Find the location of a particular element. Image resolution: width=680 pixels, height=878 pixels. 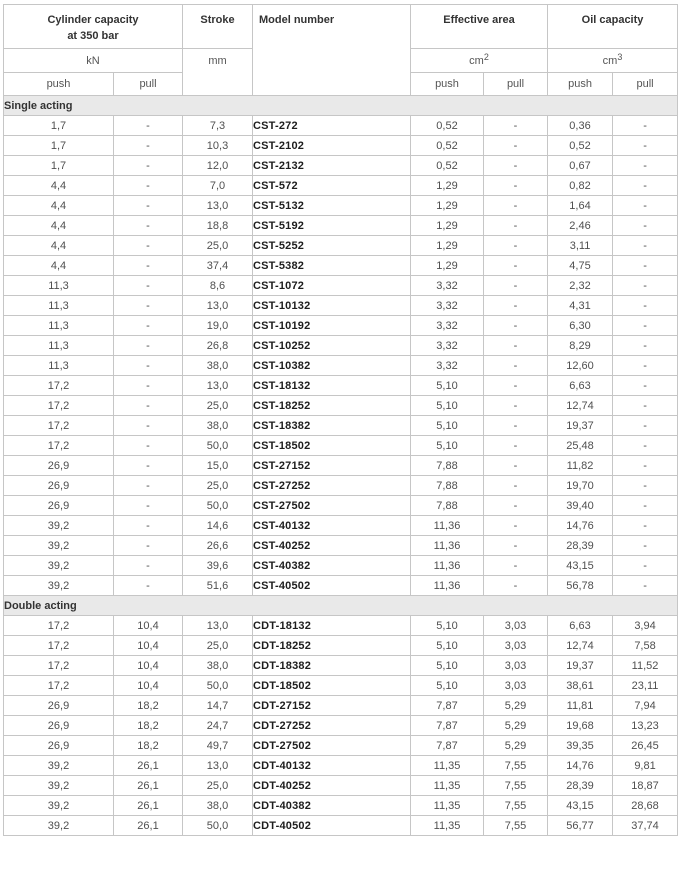

section-row-double-acting: Double acting is located at coordinates (340, 605).